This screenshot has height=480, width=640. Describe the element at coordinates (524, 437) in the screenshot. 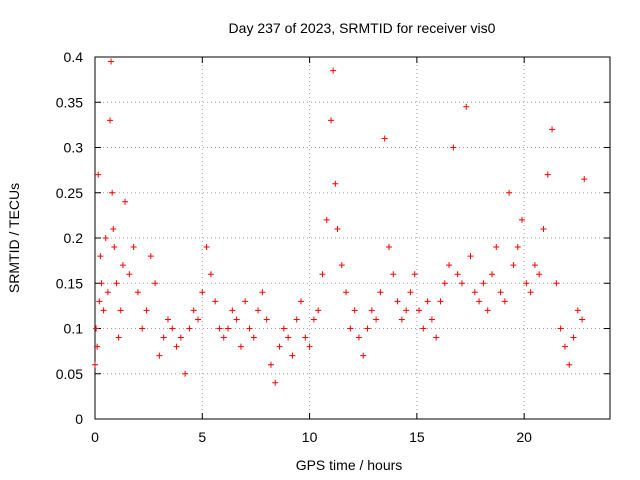

I see `x-tick-label: 20` at that location.